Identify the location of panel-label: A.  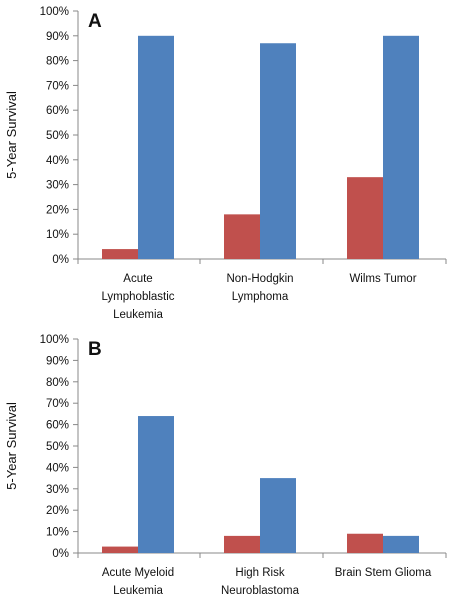
(95, 21).